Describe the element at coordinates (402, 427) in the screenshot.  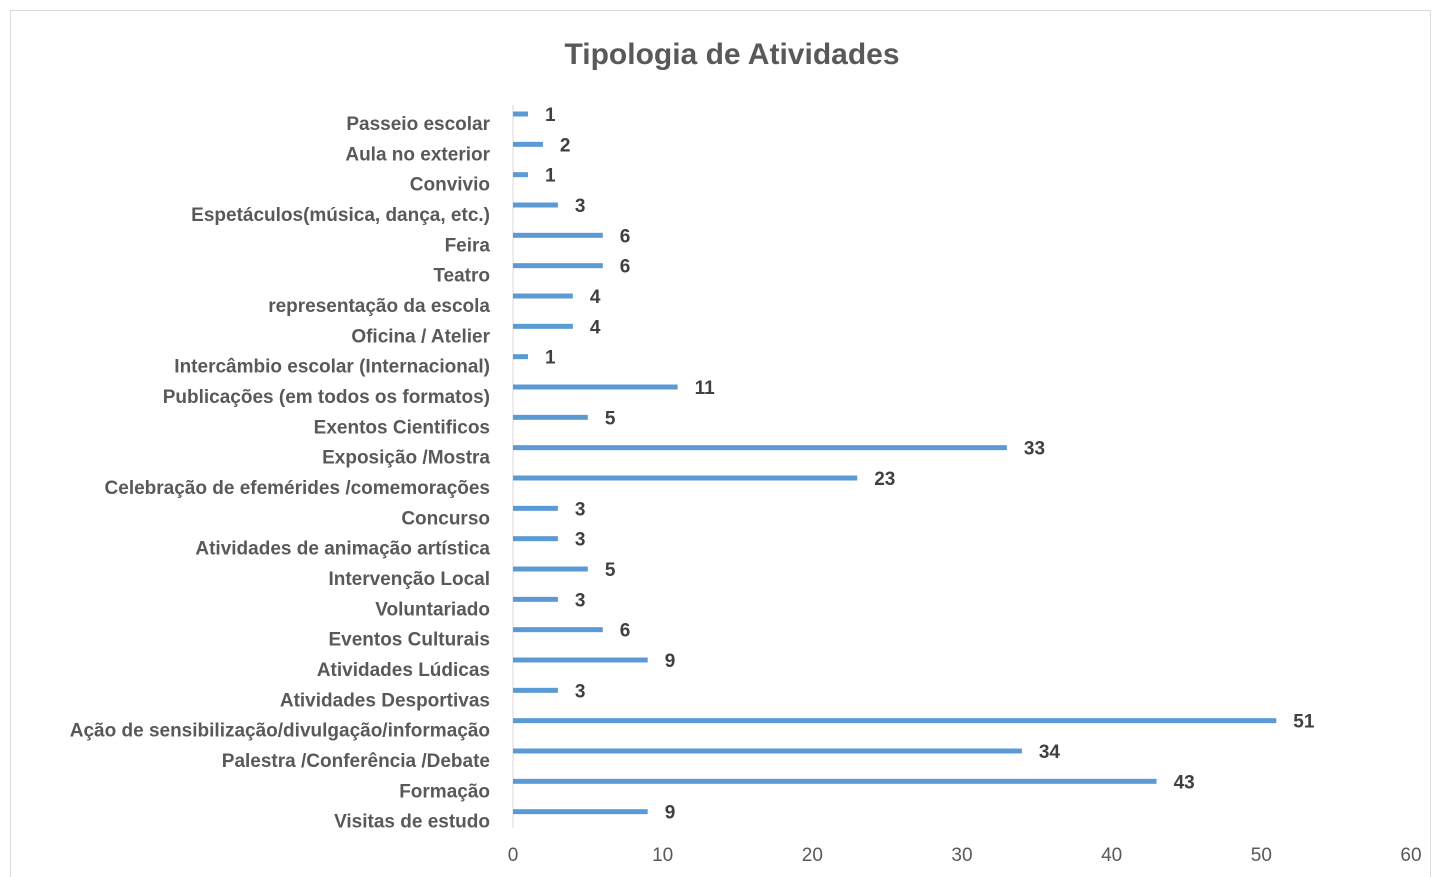
I see `y-tick-label: Exentos Cientificos` at that location.